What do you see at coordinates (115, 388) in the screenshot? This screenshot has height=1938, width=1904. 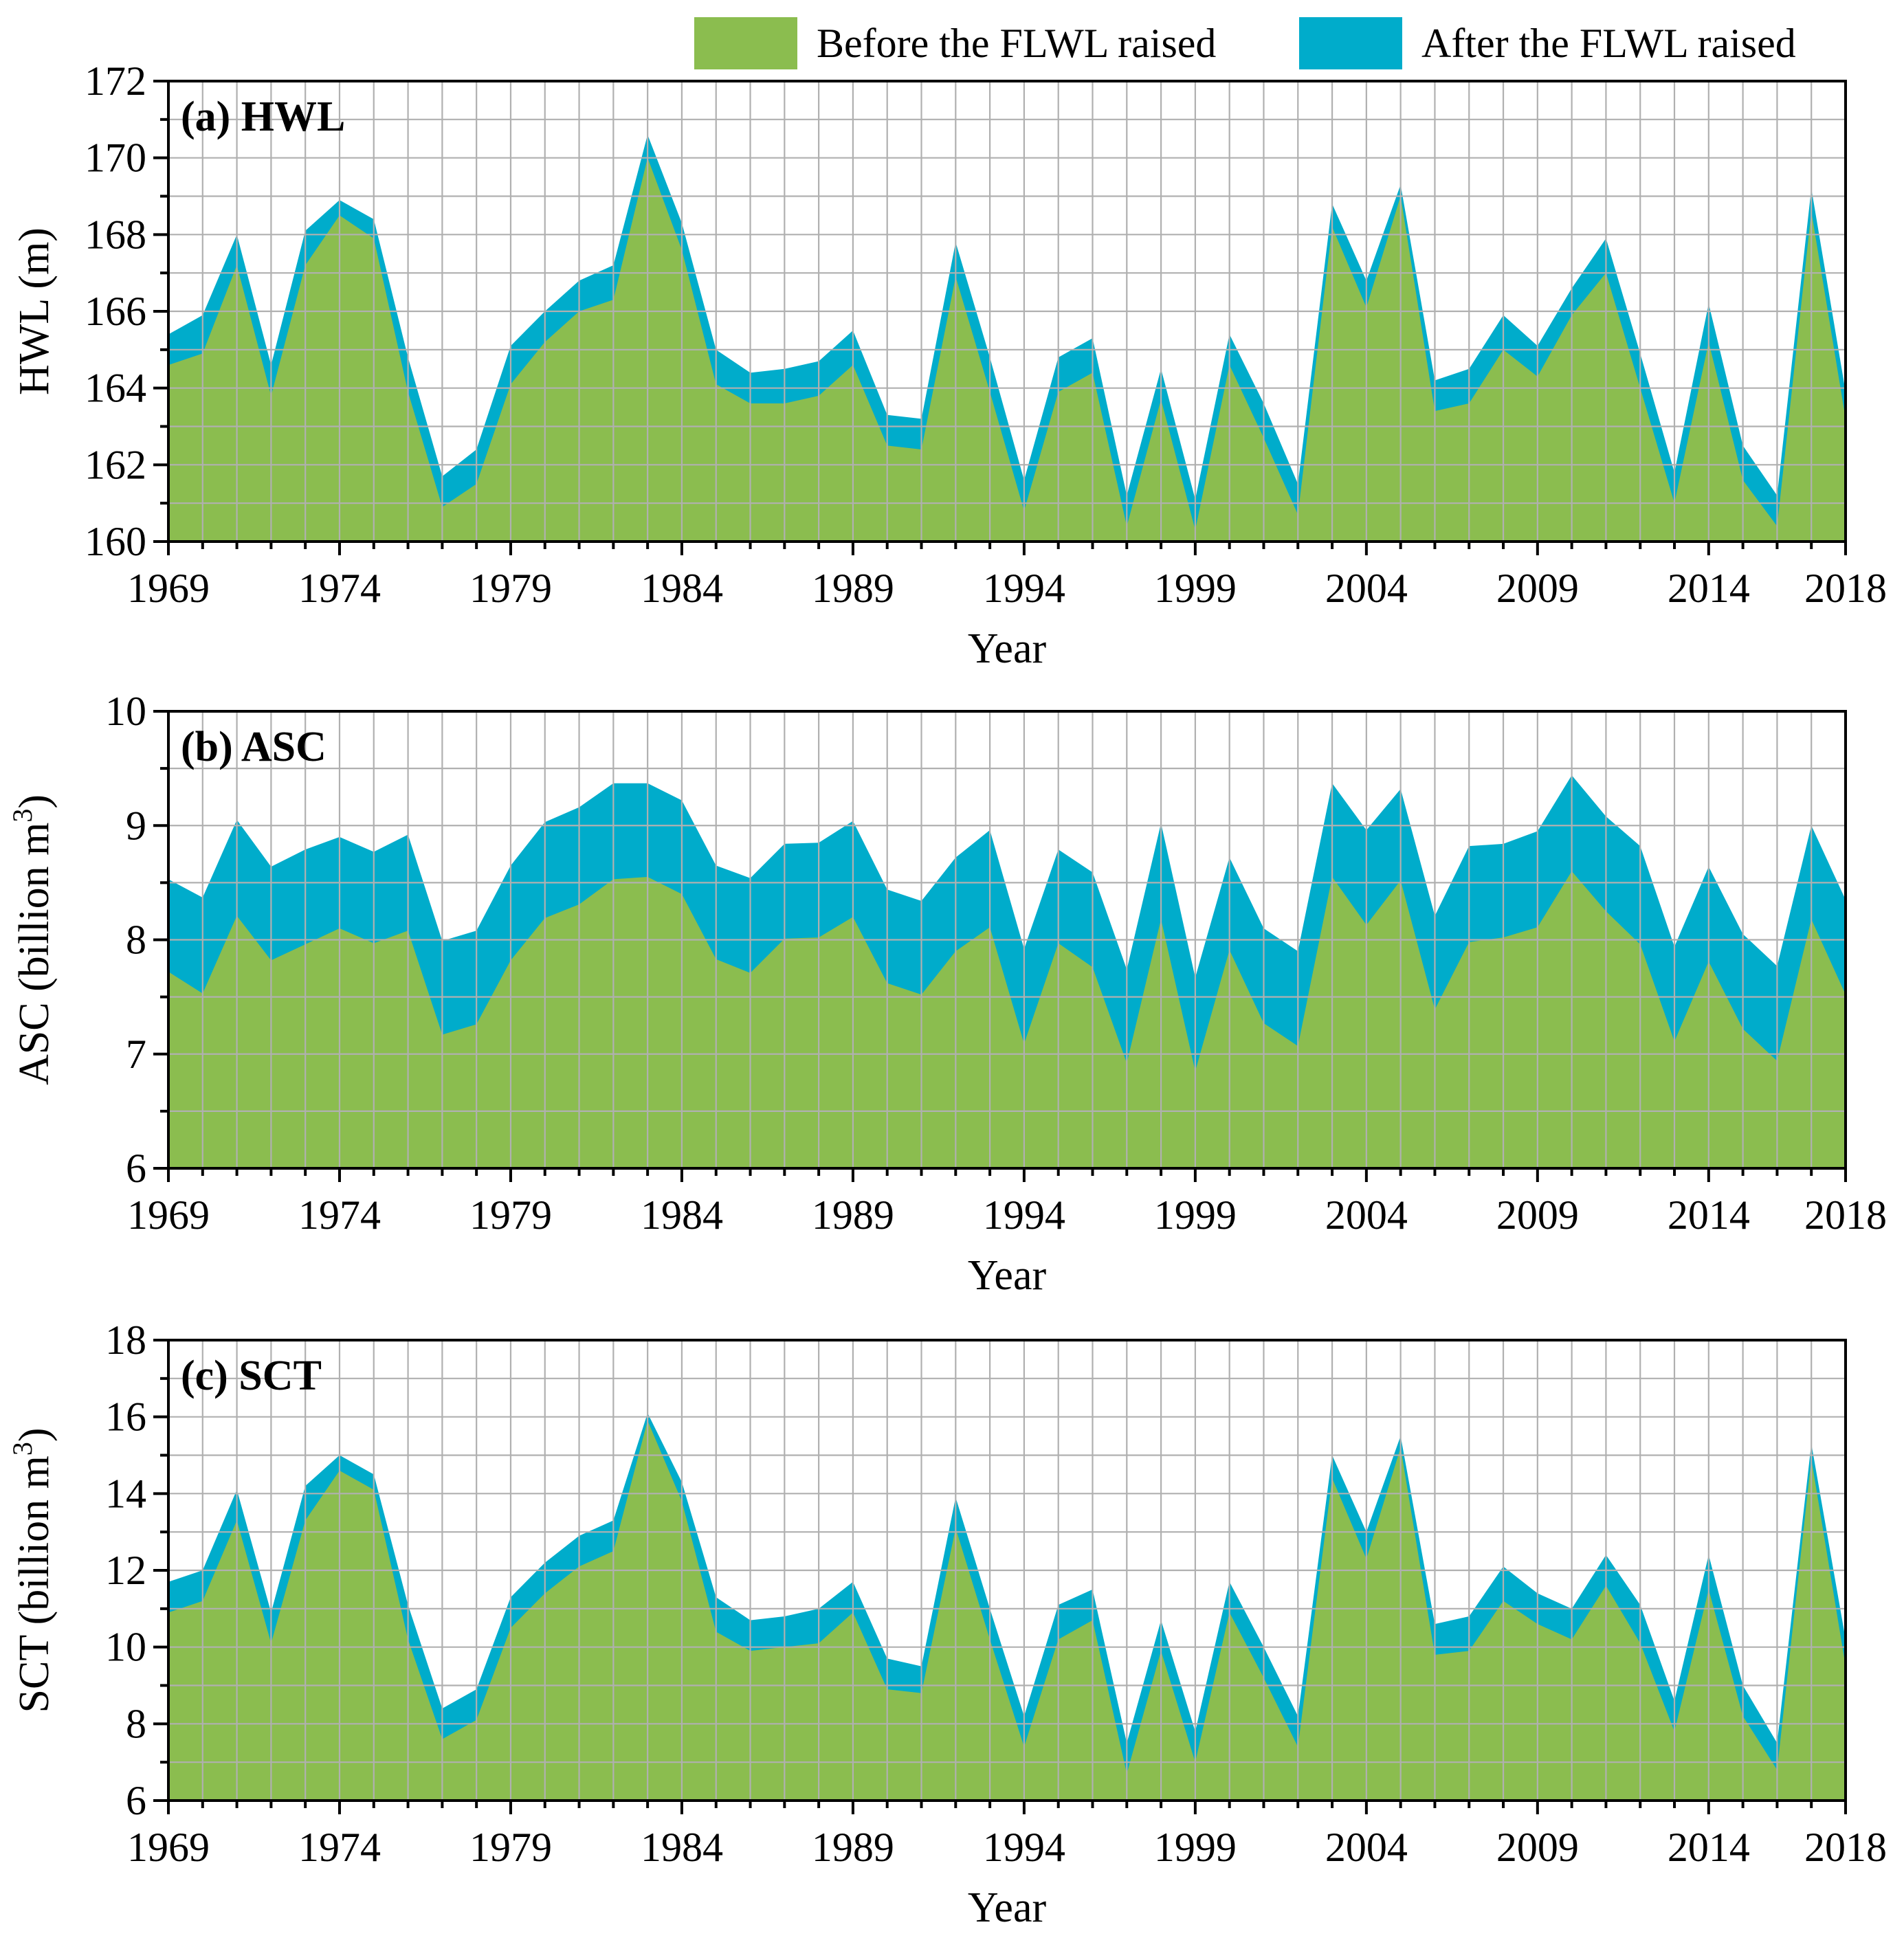 I see `y-tick-label: 164` at bounding box center [115, 388].